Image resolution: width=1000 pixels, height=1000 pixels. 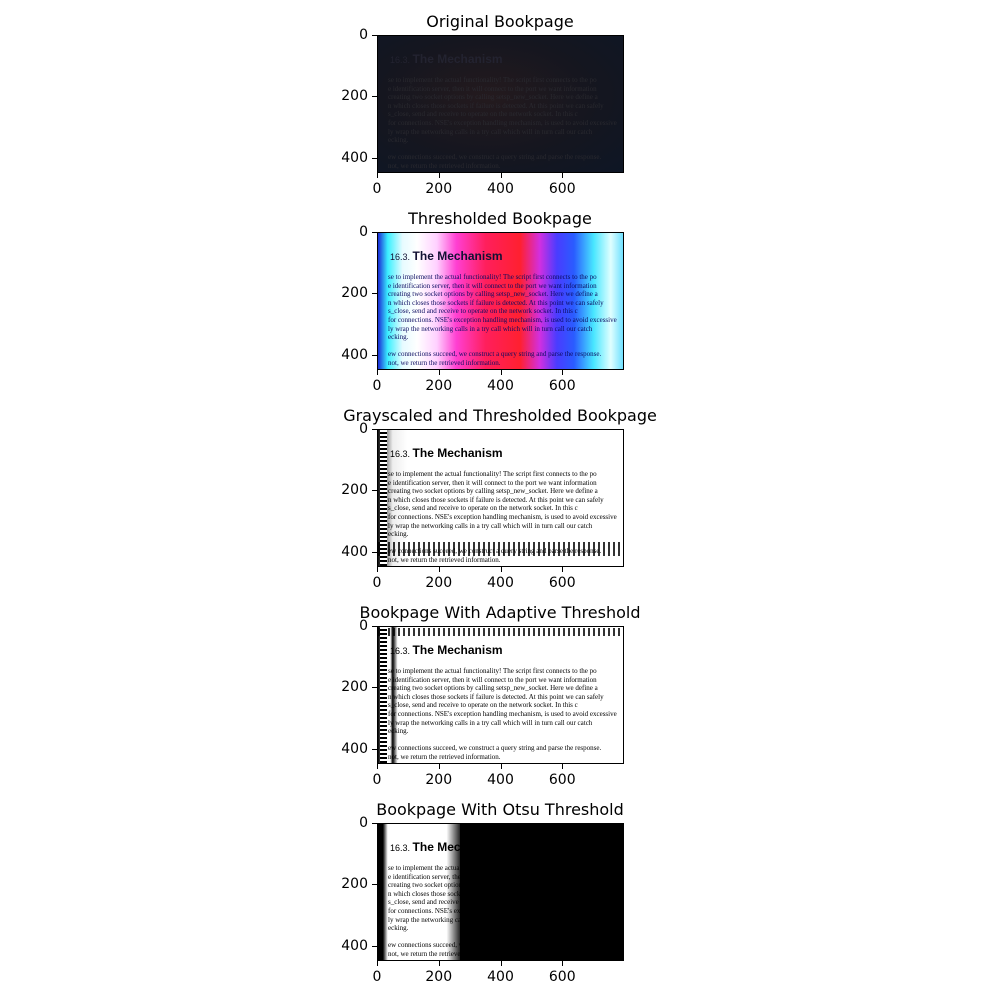 I want to click on x-tick-label: 600, so click(x=562, y=780).